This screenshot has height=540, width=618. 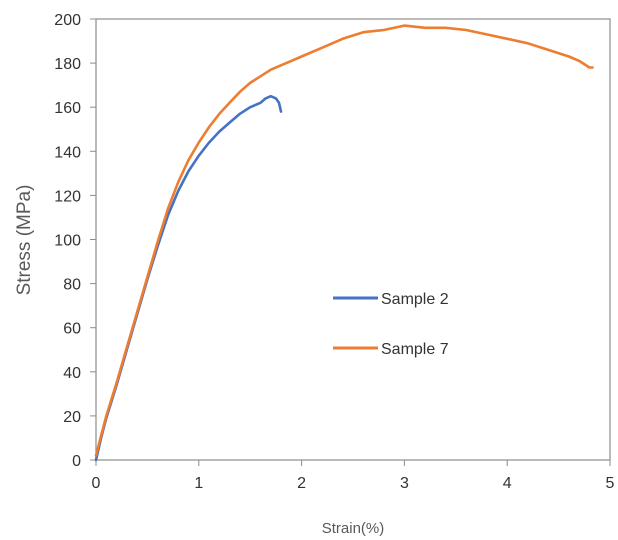 I want to click on y-tick-label: 40, so click(x=72, y=373).